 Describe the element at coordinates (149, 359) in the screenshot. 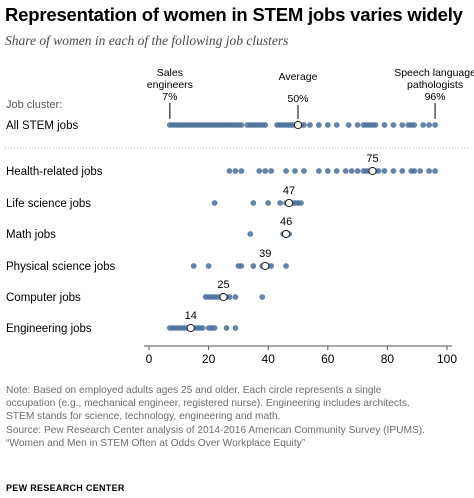

I see `x-tick-label: 0` at that location.